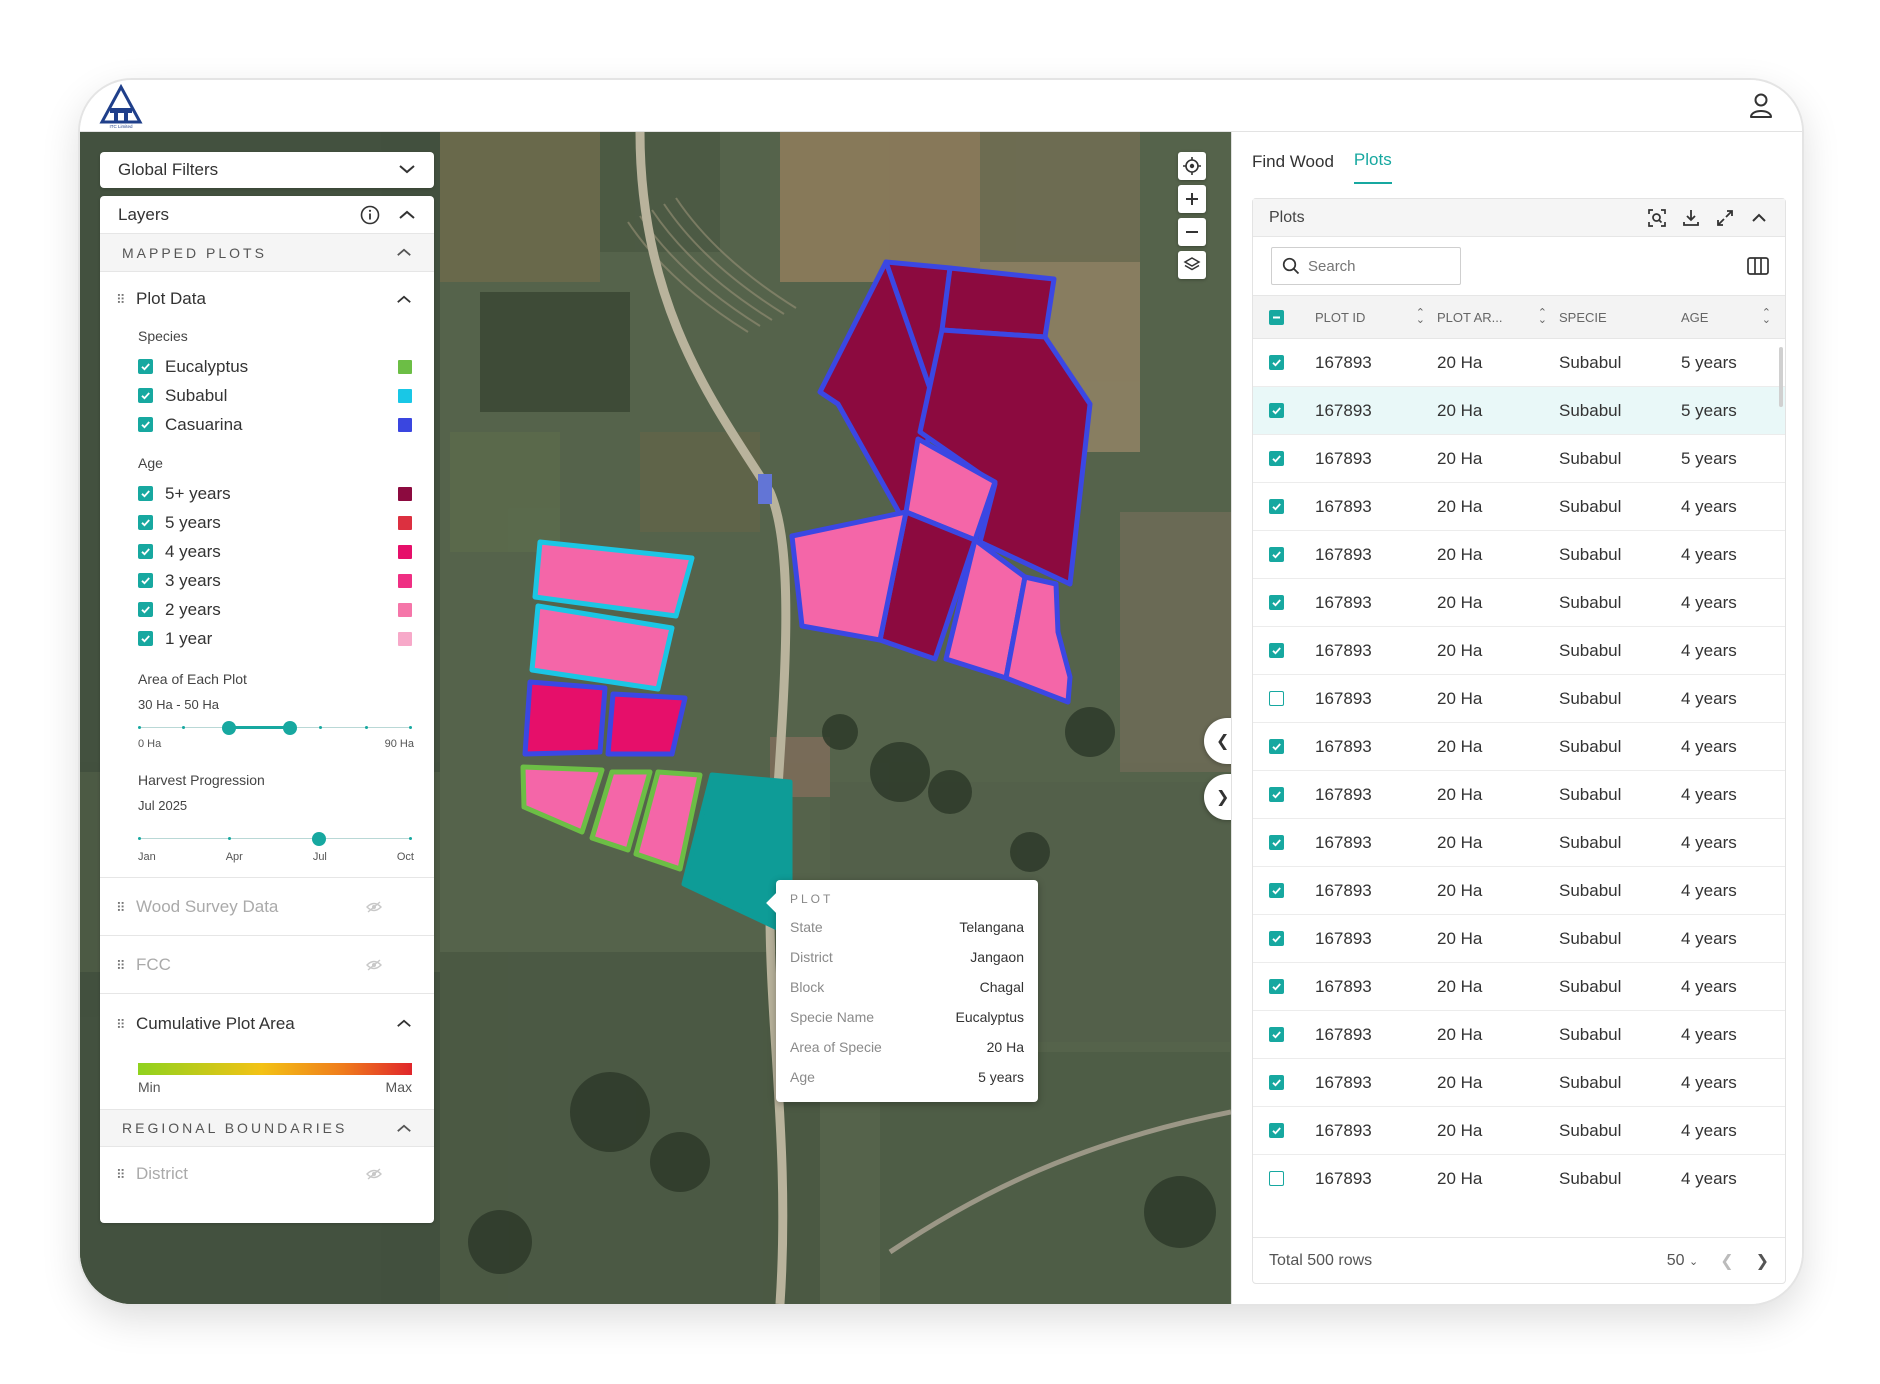  Describe the element at coordinates (1620, 317) in the screenshot. I see `column-specie: SPECIE` at that location.